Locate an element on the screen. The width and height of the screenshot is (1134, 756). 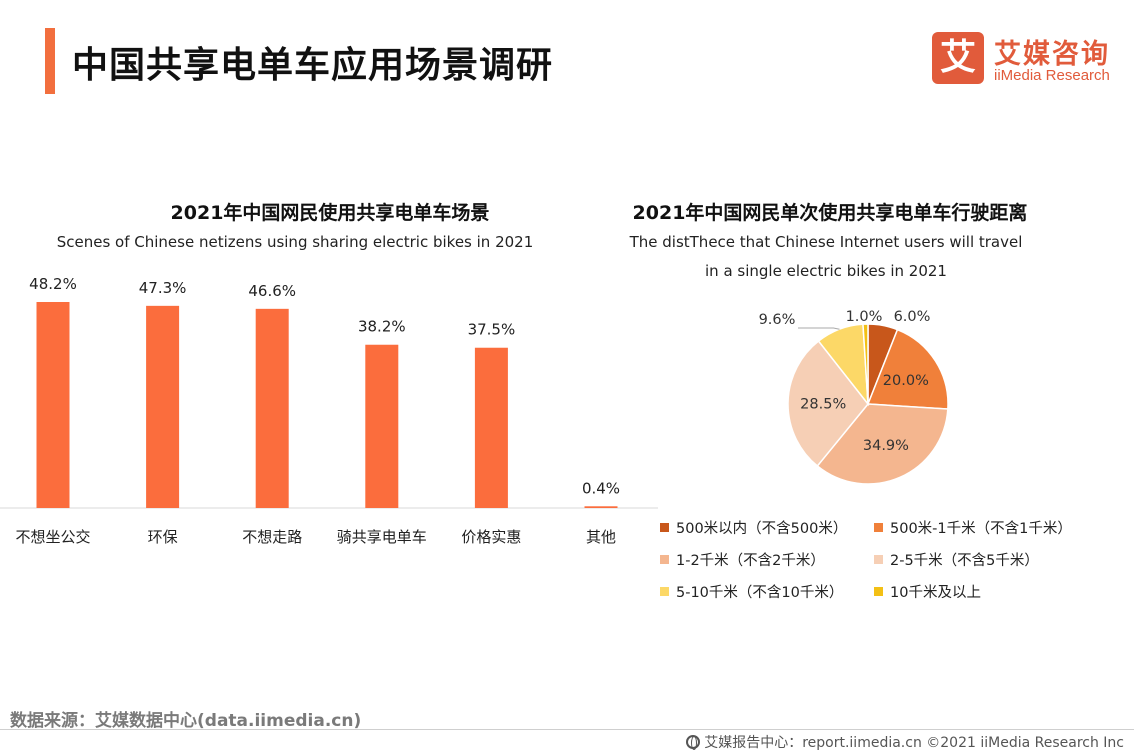
legend-item: 500米以内（不含500米） is located at coordinates (767, 527).